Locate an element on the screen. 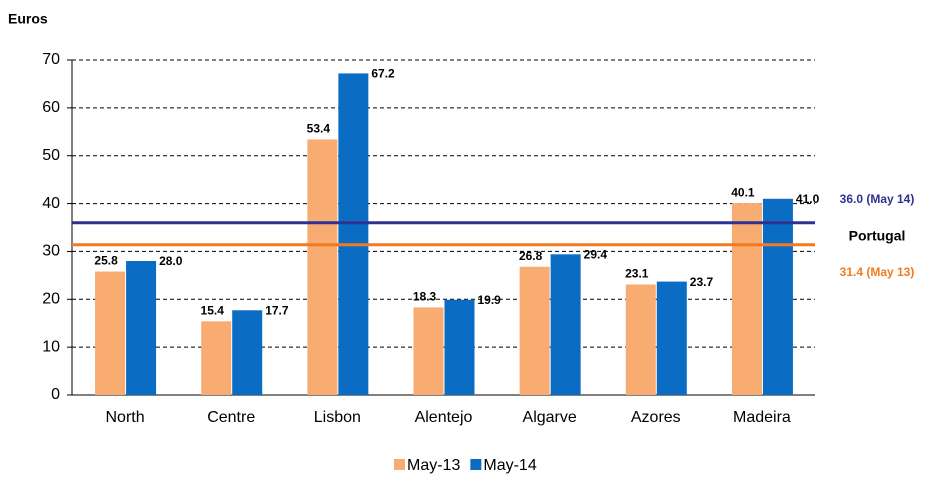 This screenshot has width=933, height=480. value-label: 28.0 is located at coordinates (171, 261).